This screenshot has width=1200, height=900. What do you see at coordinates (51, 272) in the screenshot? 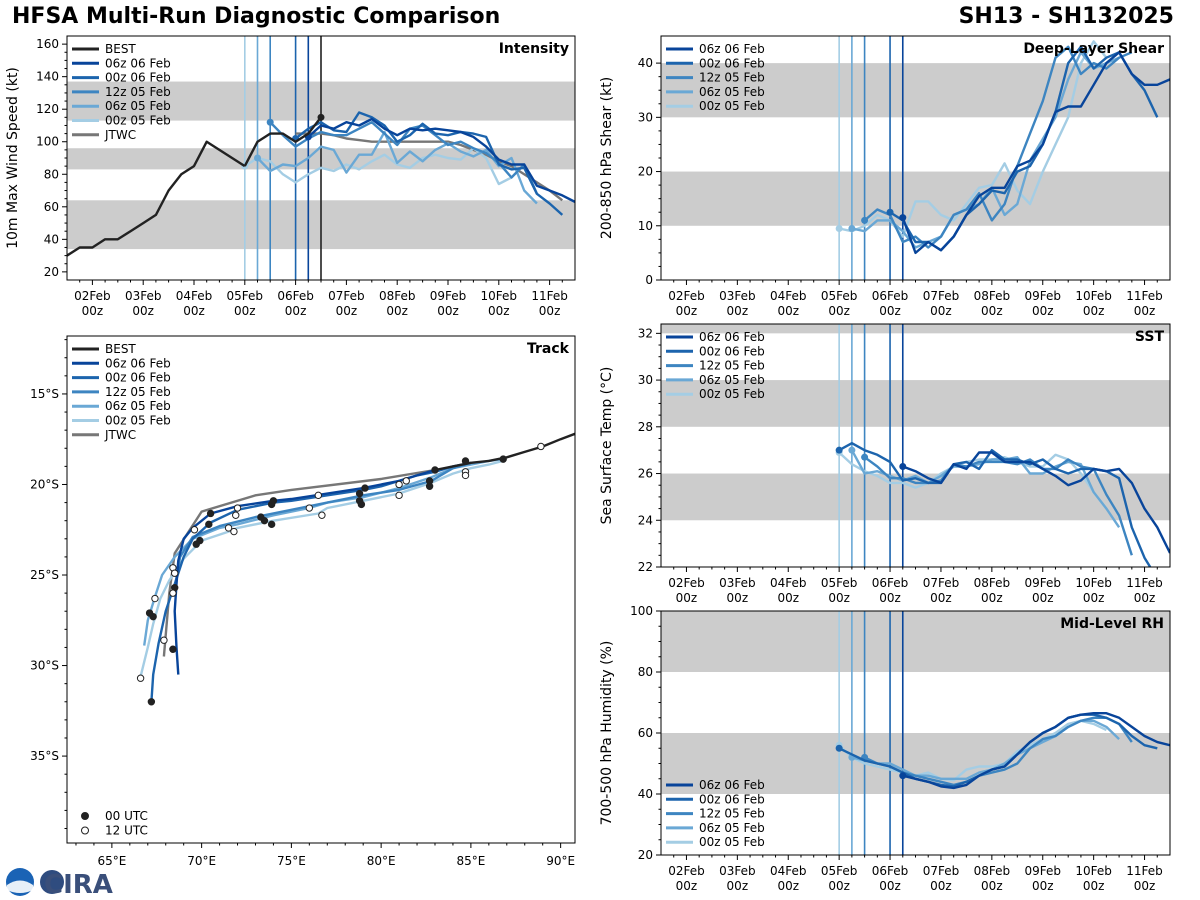
I see `intensity-y-tick-label: 20` at bounding box center [51, 272].